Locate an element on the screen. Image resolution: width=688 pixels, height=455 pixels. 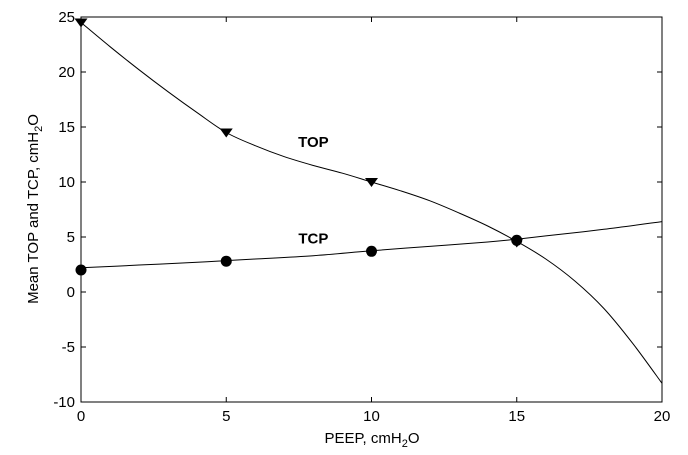
x-tick-label: 5 is located at coordinates (226, 416).